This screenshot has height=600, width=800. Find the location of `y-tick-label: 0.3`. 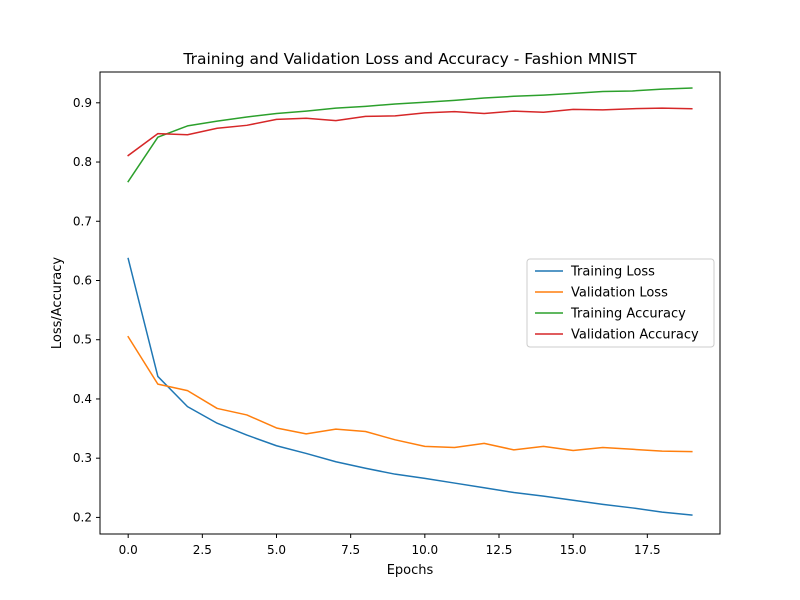

y-tick-label: 0.3 is located at coordinates (82, 458).